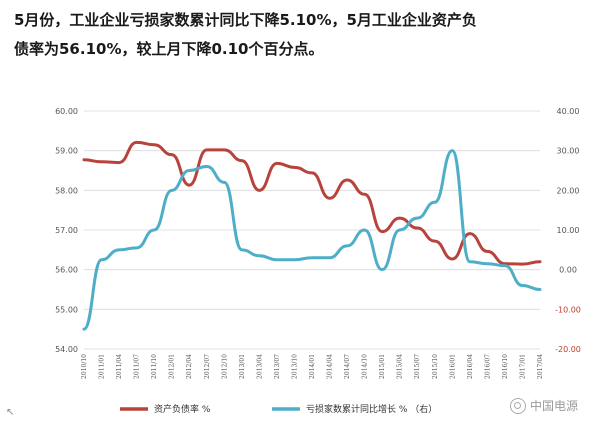 The width and height of the screenshot is (590, 424). Describe the element at coordinates (568, 309) in the screenshot. I see `right-tick-label: -10.00` at that location.